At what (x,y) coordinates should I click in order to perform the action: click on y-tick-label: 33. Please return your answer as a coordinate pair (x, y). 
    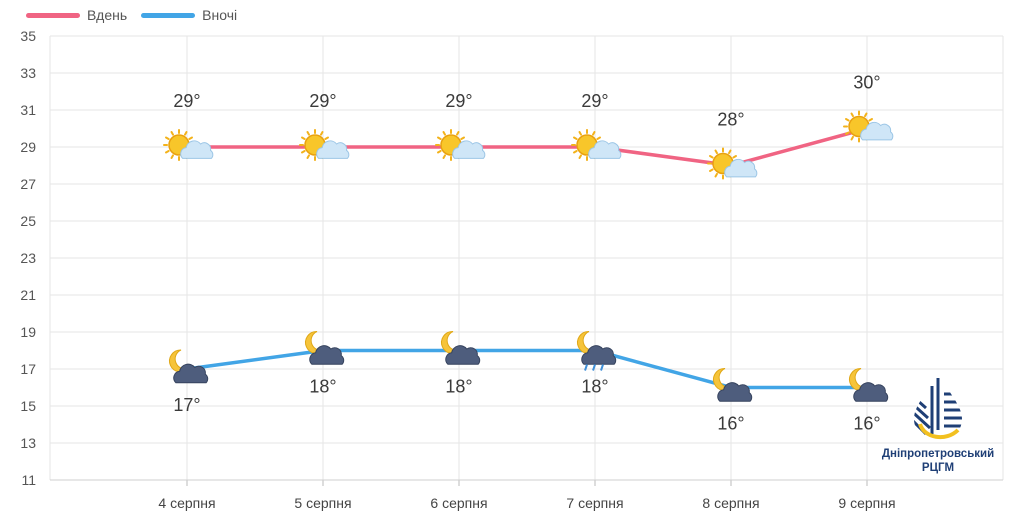
    Looking at the image, I should click on (28, 73).